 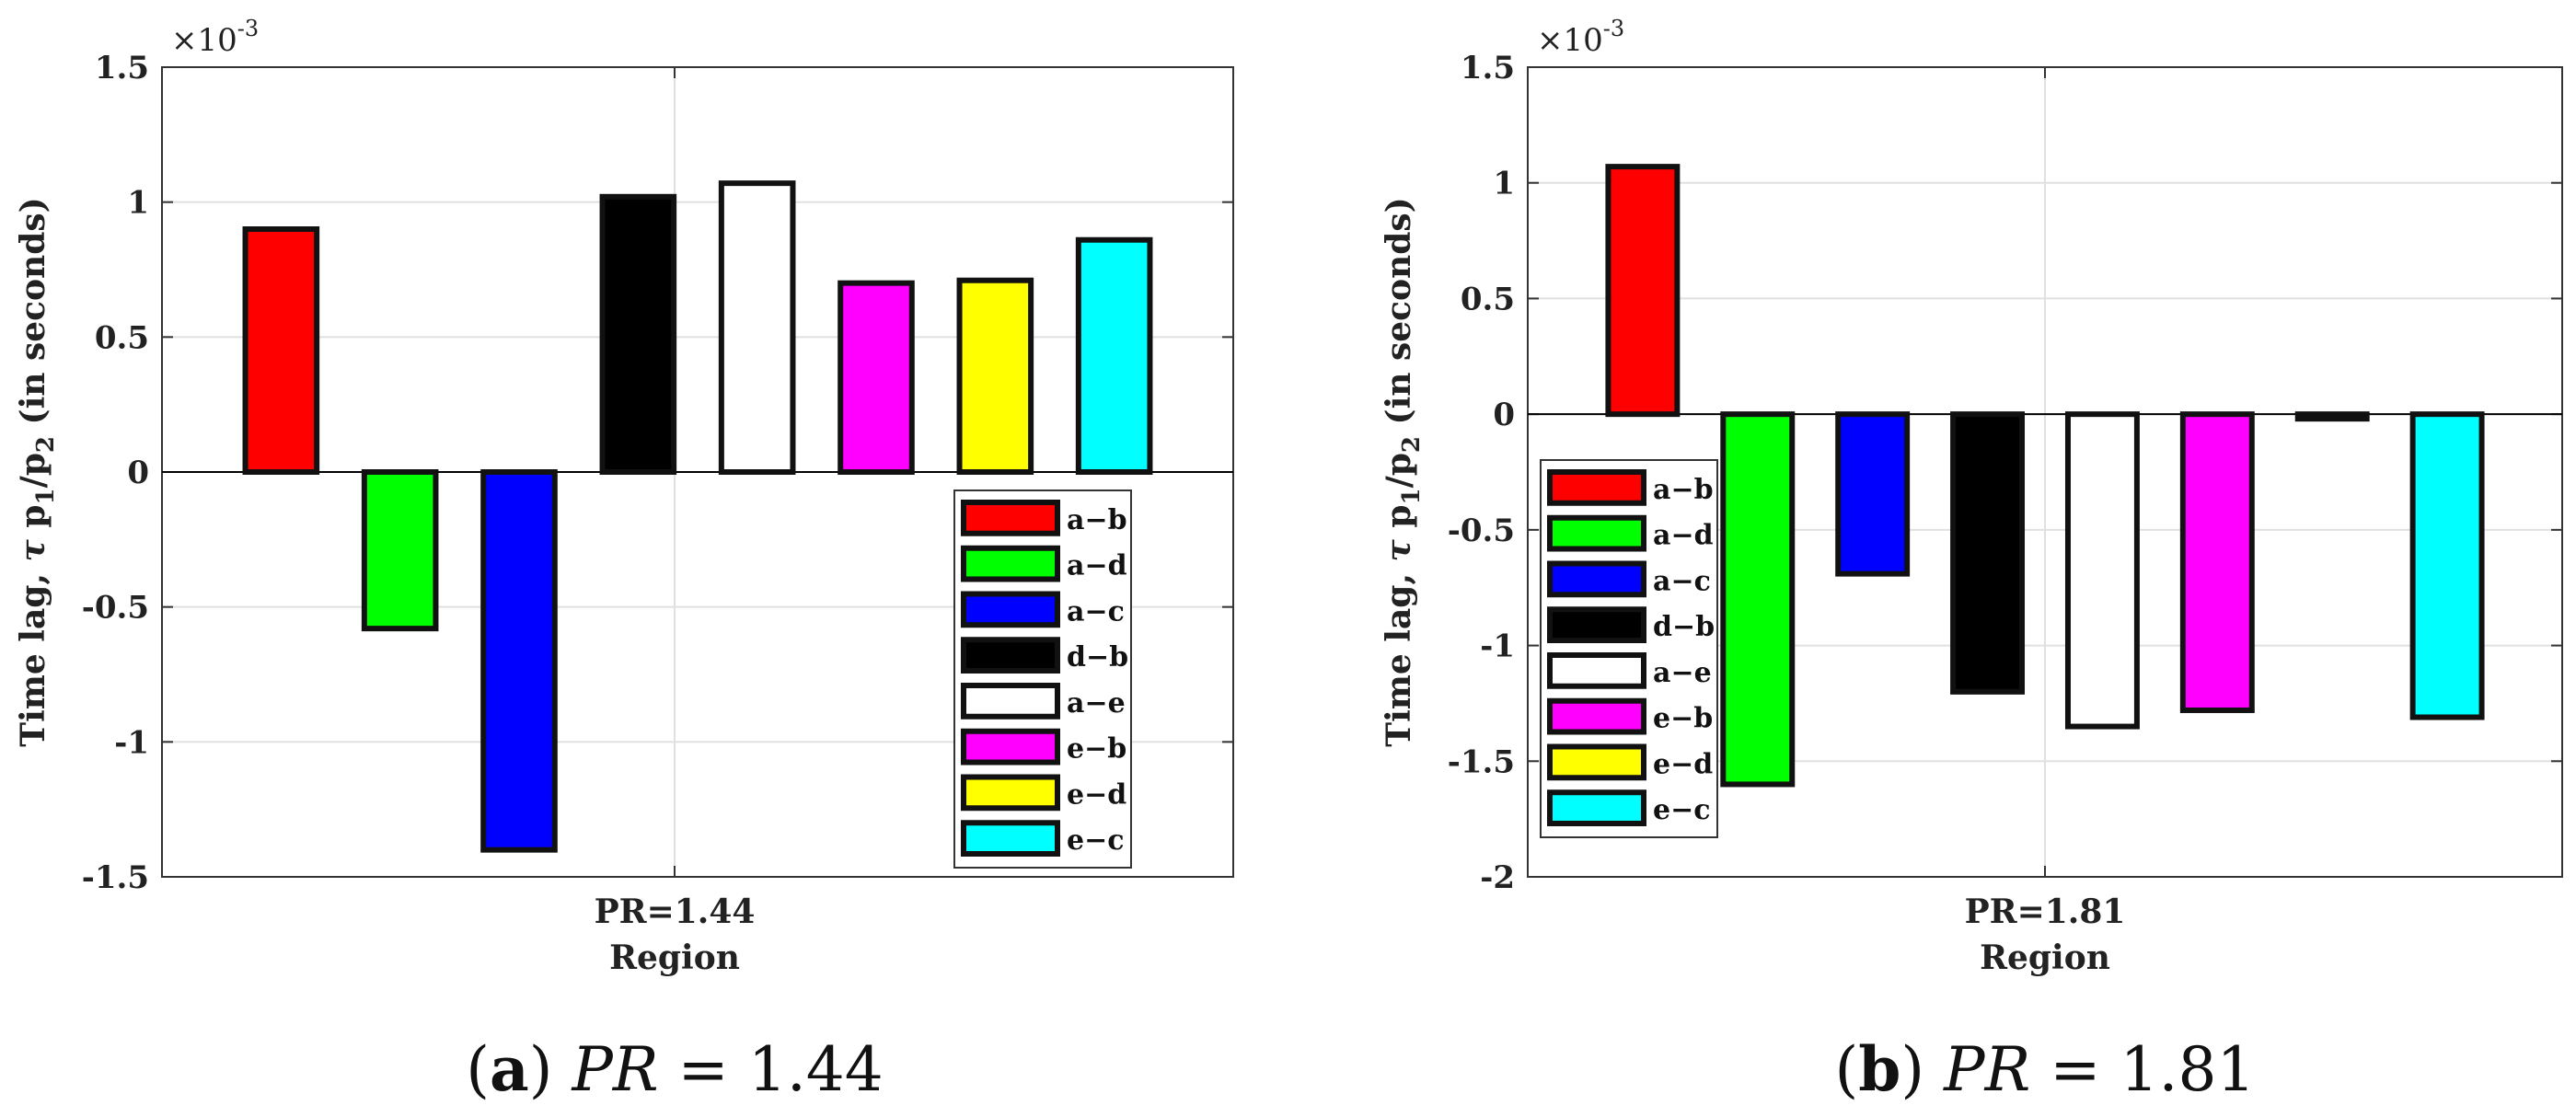 I want to click on panel-caption: (b) PR = 1.81, so click(x=2046, y=1069).